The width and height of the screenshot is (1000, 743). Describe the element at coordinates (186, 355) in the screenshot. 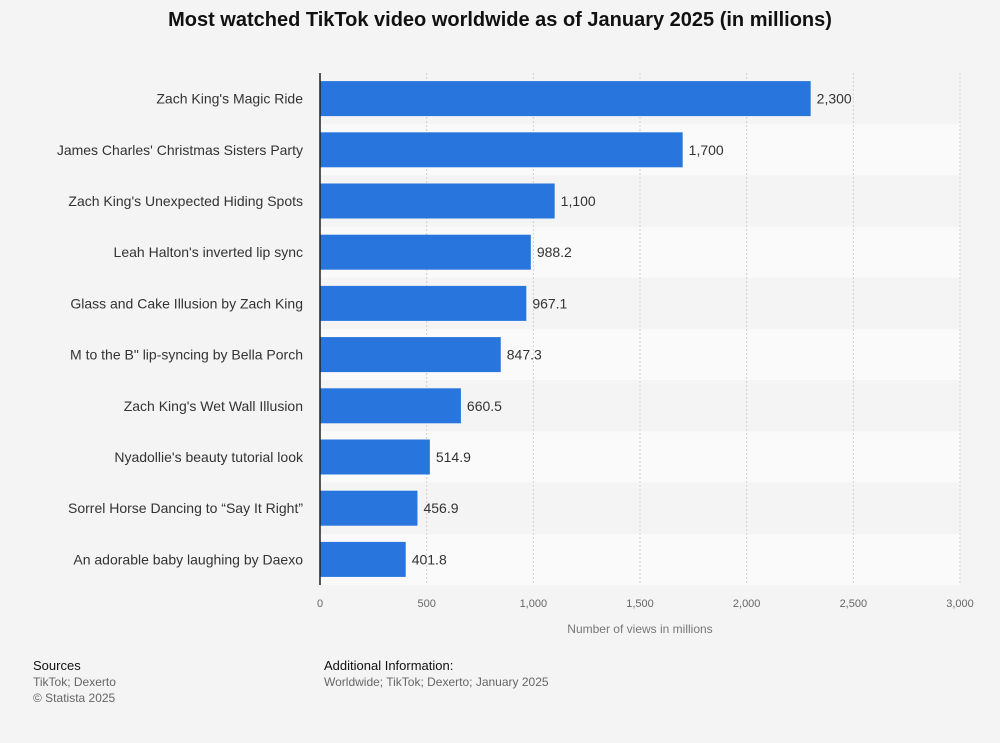

I see `category-label: M to the B" lip-syncing by Bella Porch` at that location.